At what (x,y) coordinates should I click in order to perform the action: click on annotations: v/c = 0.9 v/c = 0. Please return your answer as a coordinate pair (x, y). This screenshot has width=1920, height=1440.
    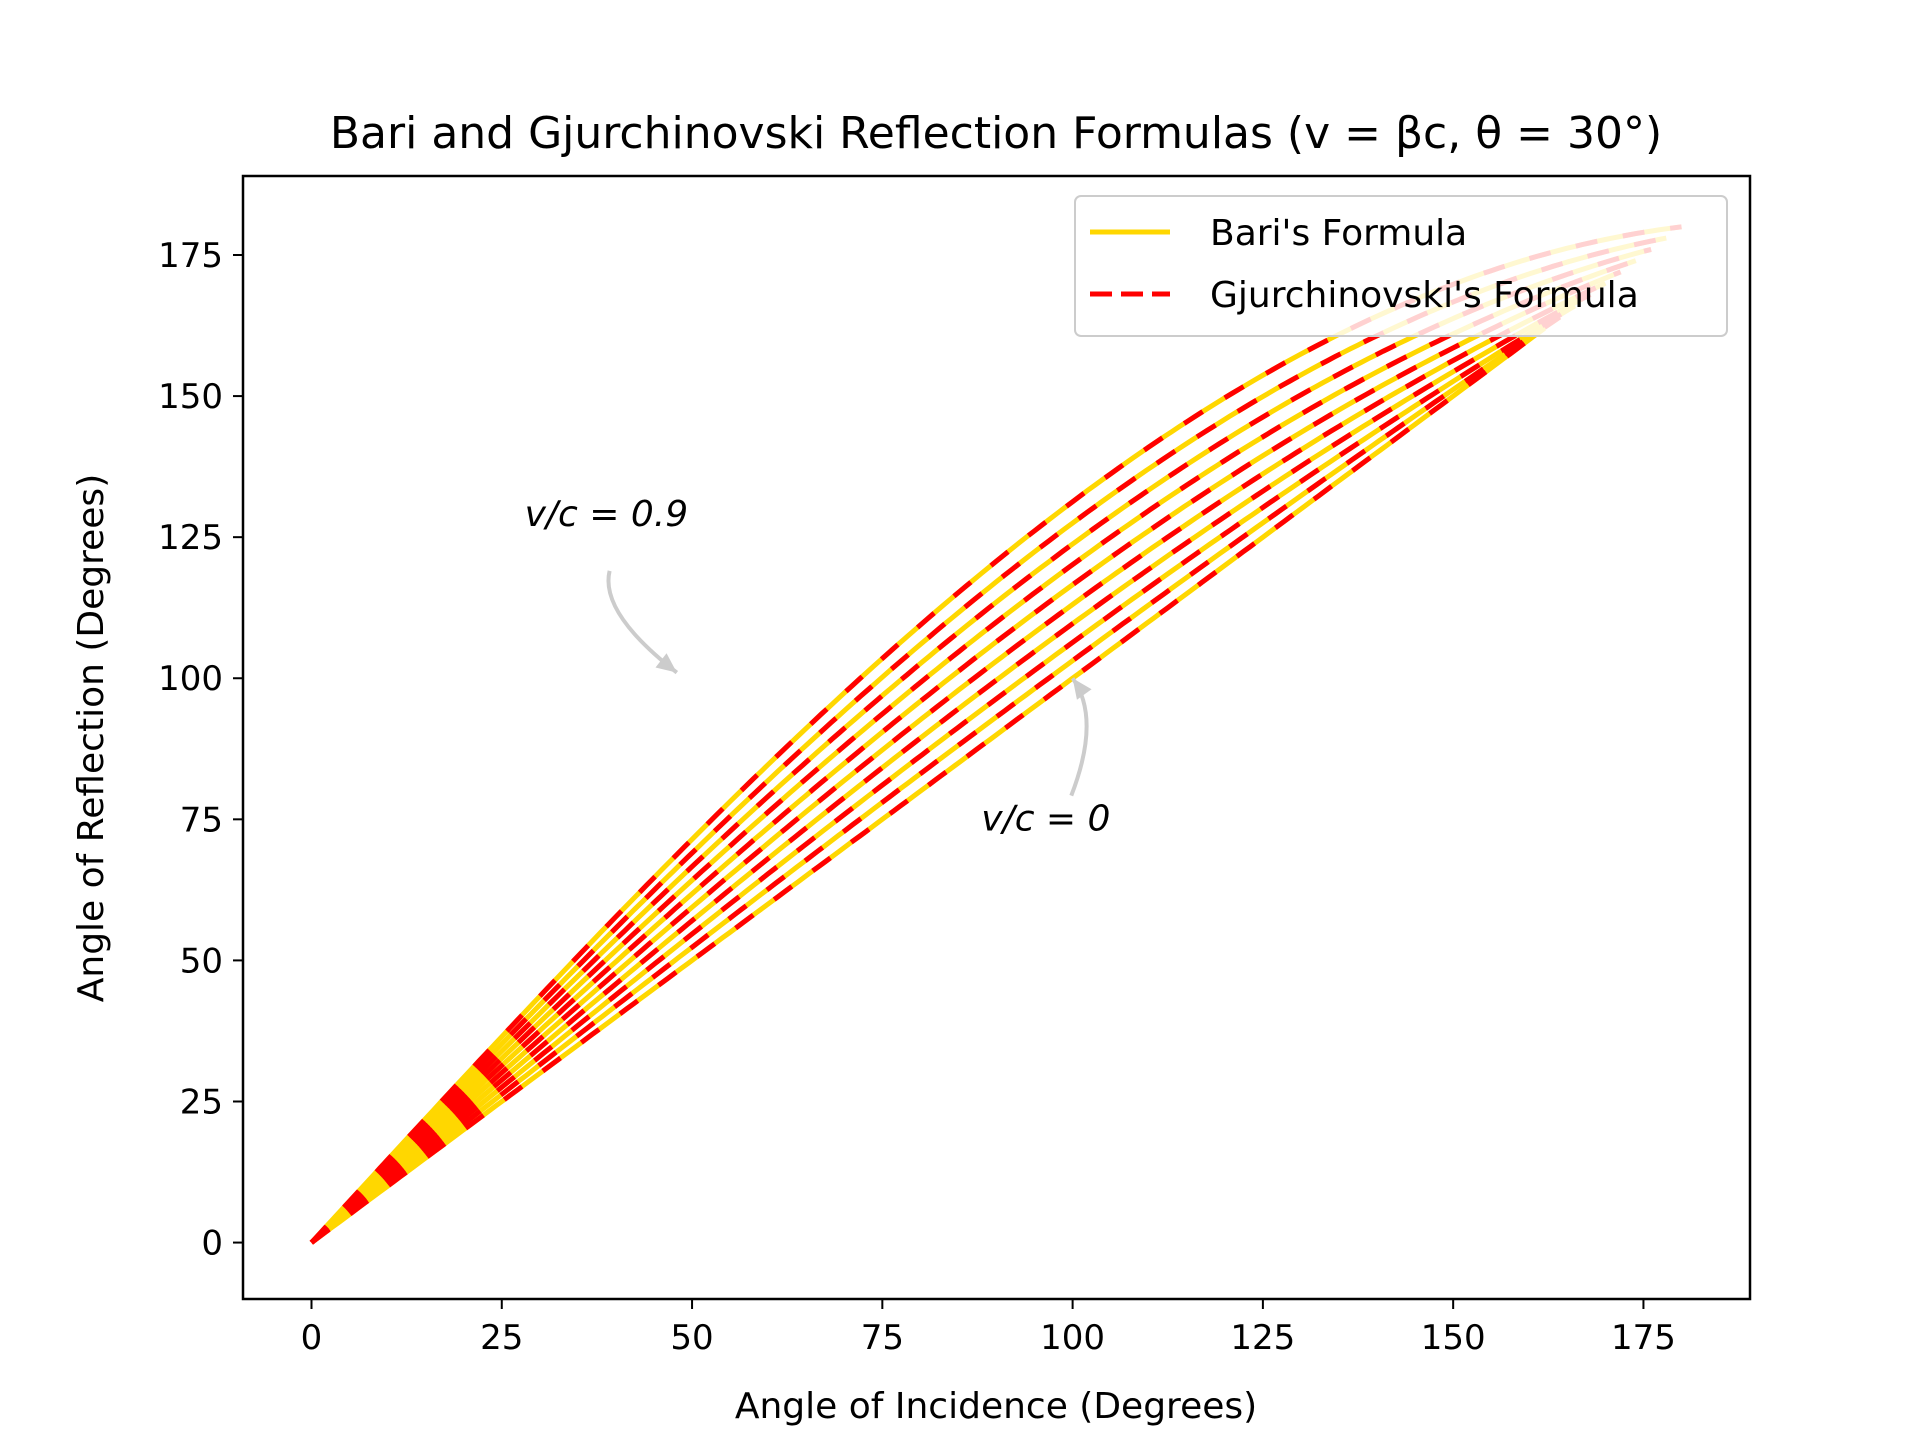
    Looking at the image, I should click on (818, 667).